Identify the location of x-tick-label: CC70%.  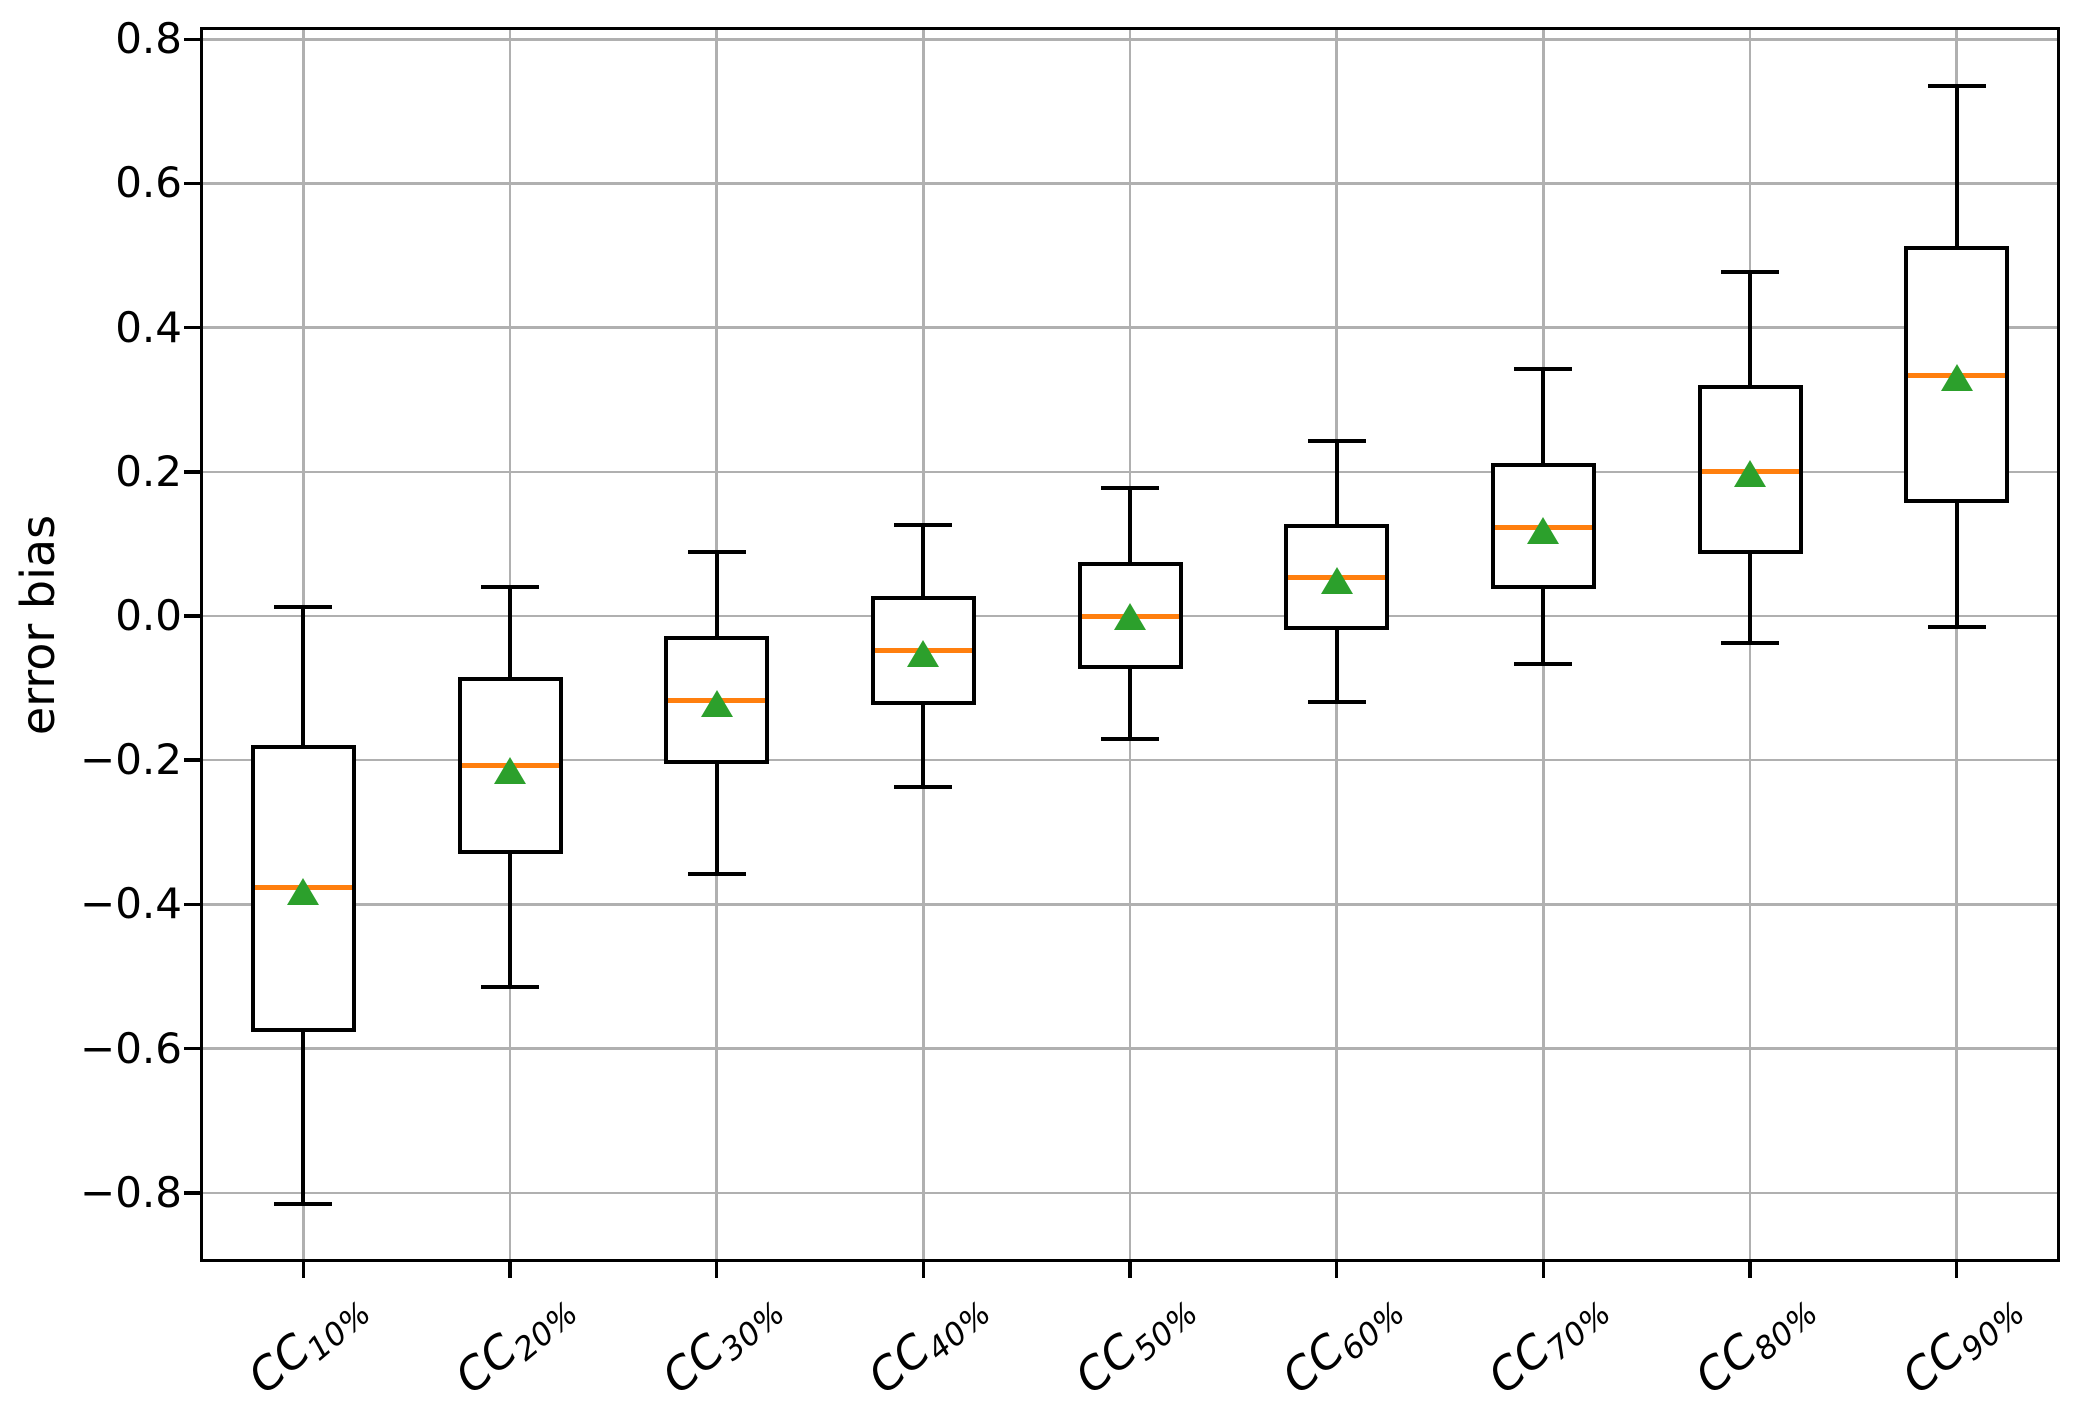
(1548, 1342).